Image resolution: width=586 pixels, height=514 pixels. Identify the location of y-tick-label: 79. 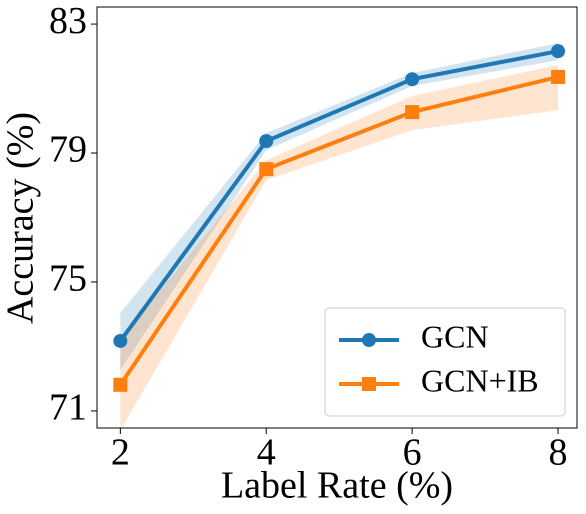
(68, 150).